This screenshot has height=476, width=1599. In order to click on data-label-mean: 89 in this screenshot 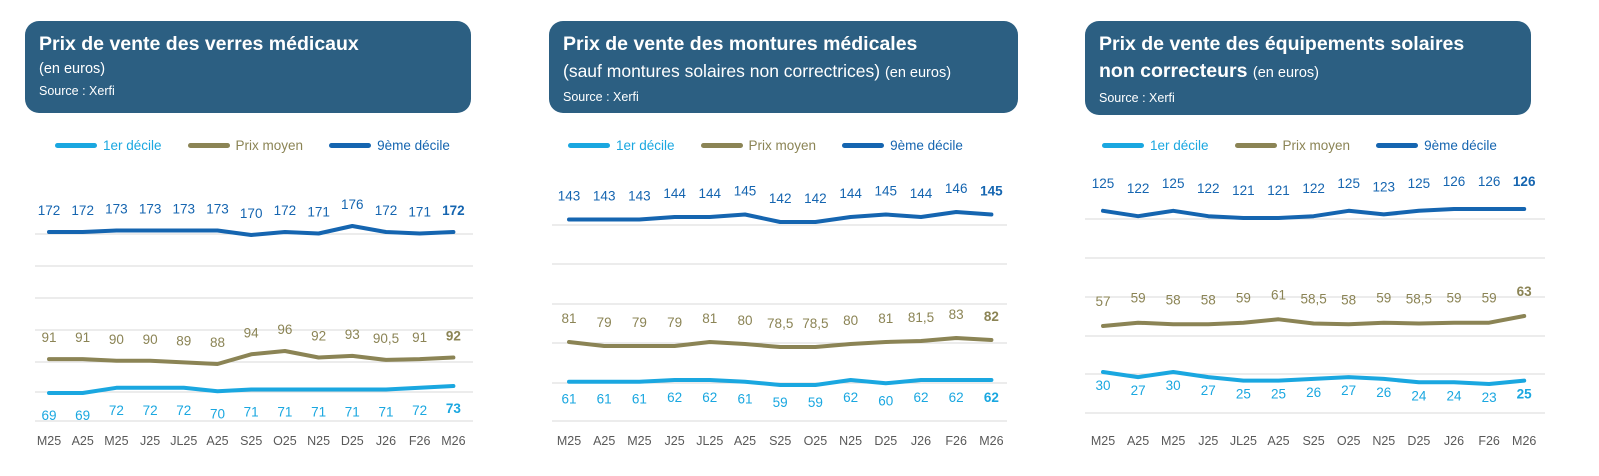, I will do `click(183, 340)`.